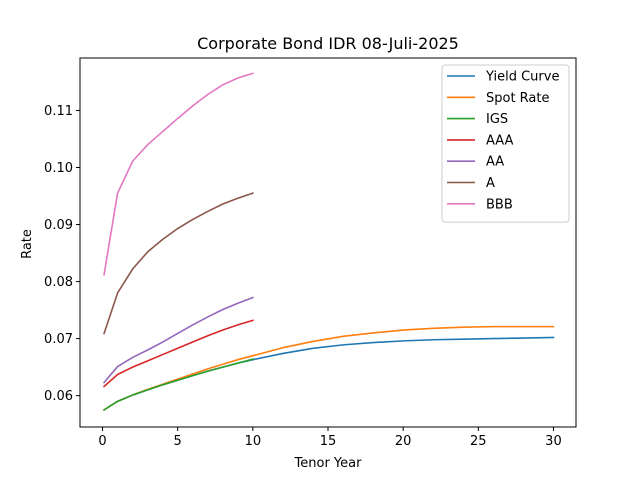 This screenshot has width=640, height=480. What do you see at coordinates (553, 441) in the screenshot?
I see `x-tick-label: 30` at bounding box center [553, 441].